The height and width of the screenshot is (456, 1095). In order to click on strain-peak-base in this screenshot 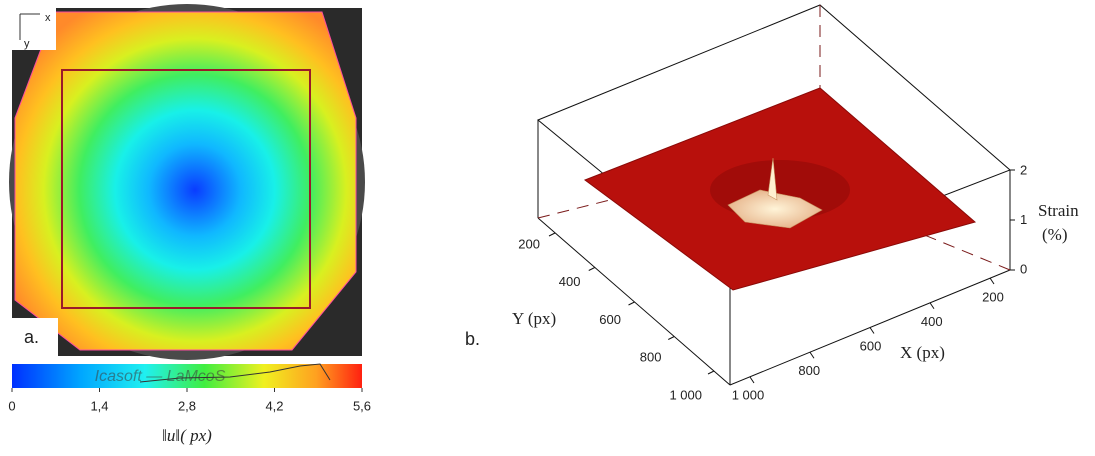, I will do `click(775, 209)`.